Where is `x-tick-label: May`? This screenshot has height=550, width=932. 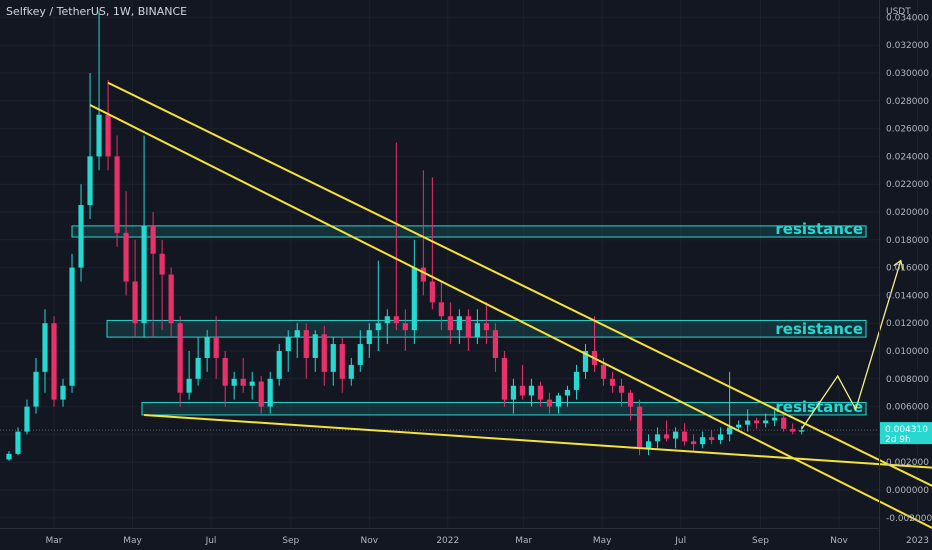 x-tick-label: May is located at coordinates (132, 541).